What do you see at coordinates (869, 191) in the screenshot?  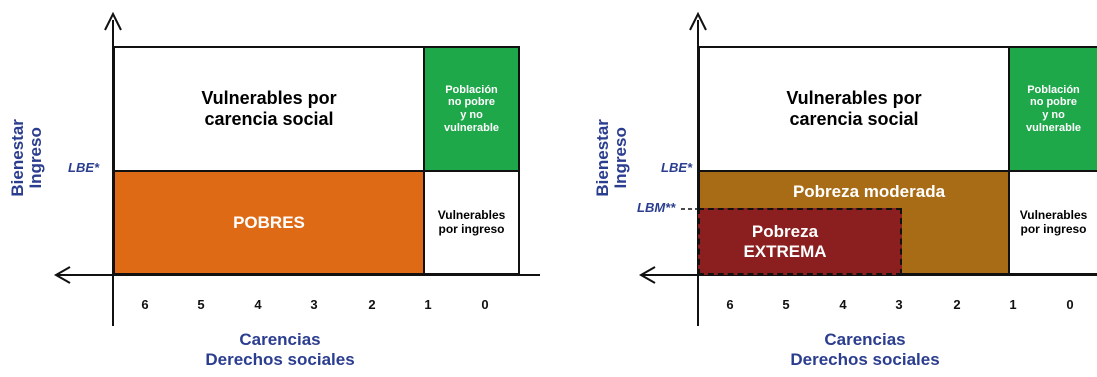 I see `label-pobreza-moderada: Pobreza moderada` at bounding box center [869, 191].